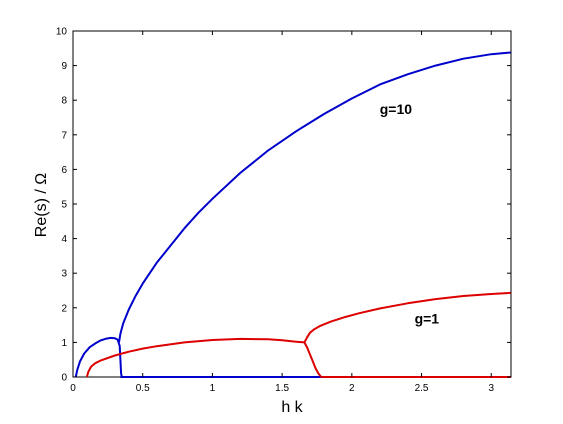 The width and height of the screenshot is (563, 424). I want to click on x-tick-label: 3, so click(491, 388).